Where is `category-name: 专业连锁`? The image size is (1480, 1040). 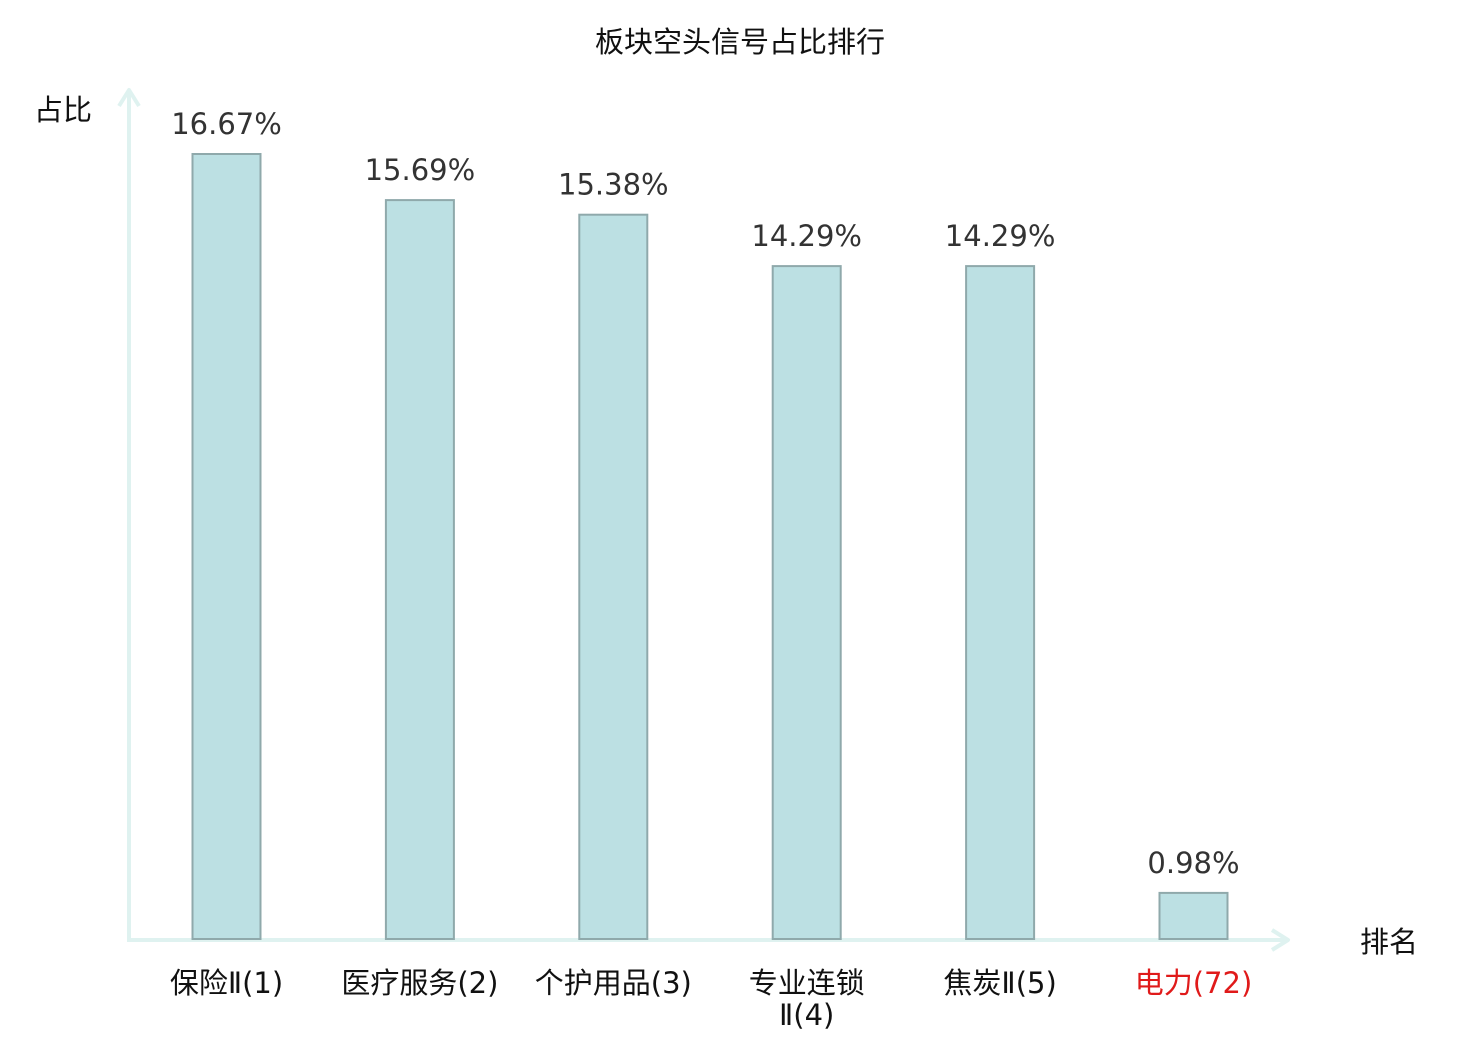 category-name: 专业连锁 is located at coordinates (807, 983).